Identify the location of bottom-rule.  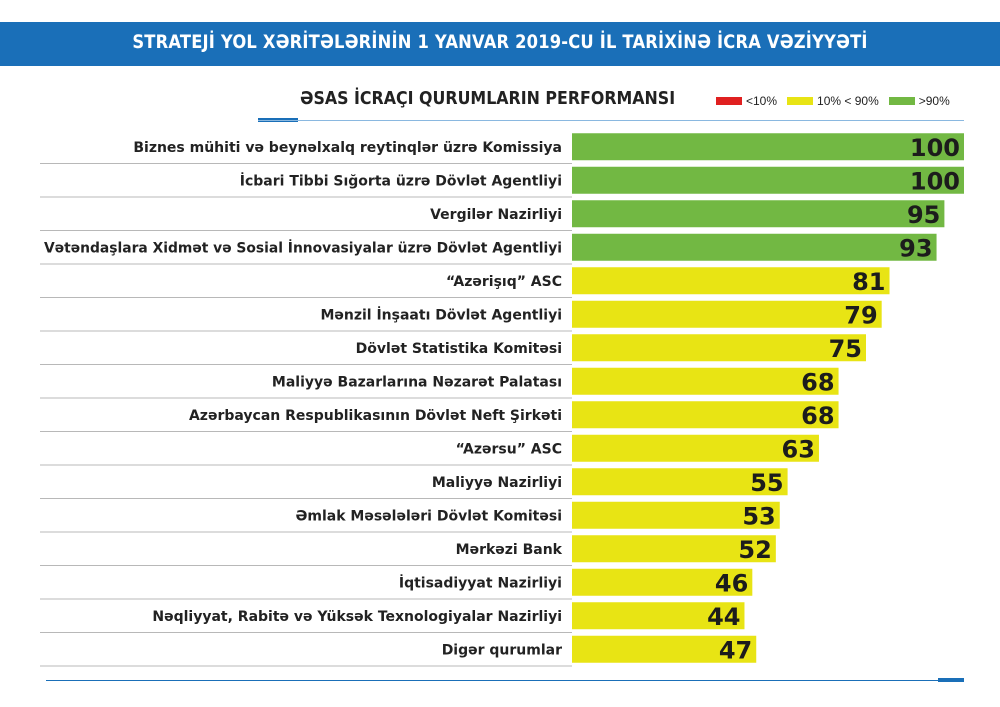
(505, 680).